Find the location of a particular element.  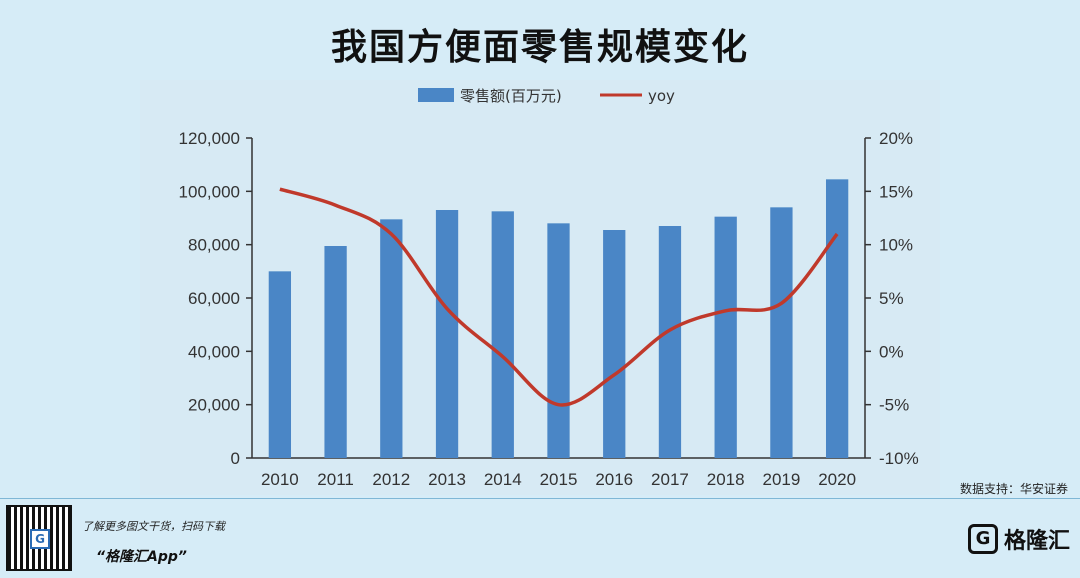

x-tick-label: 2015 is located at coordinates (559, 479).